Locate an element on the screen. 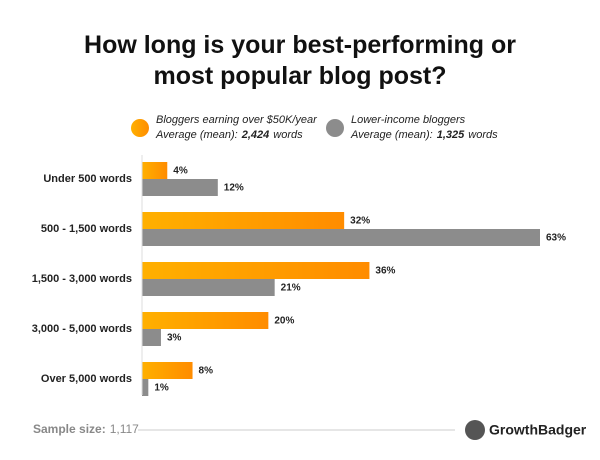 The height and width of the screenshot is (460, 600). legend-label: Bloggers earning over $50K/year is located at coordinates (237, 120).